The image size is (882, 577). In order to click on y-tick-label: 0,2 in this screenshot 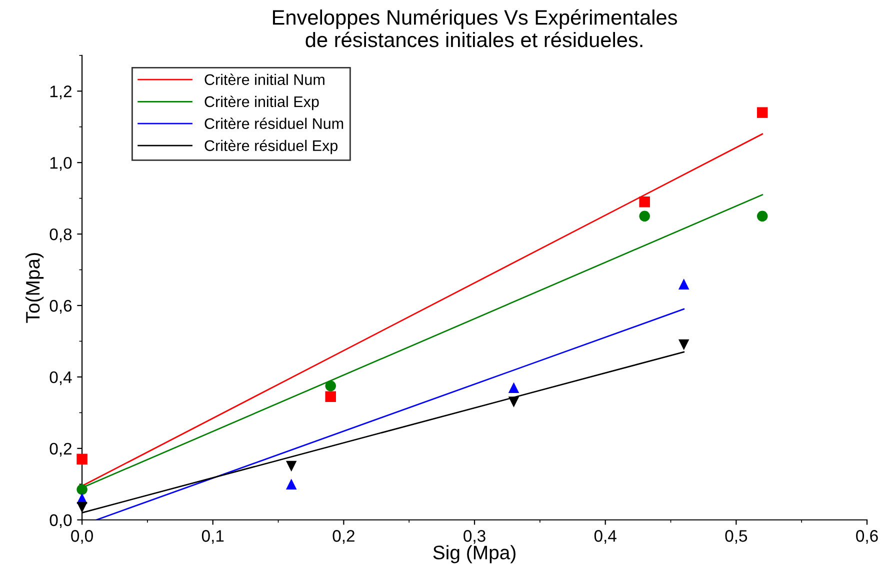, I will do `click(61, 449)`.